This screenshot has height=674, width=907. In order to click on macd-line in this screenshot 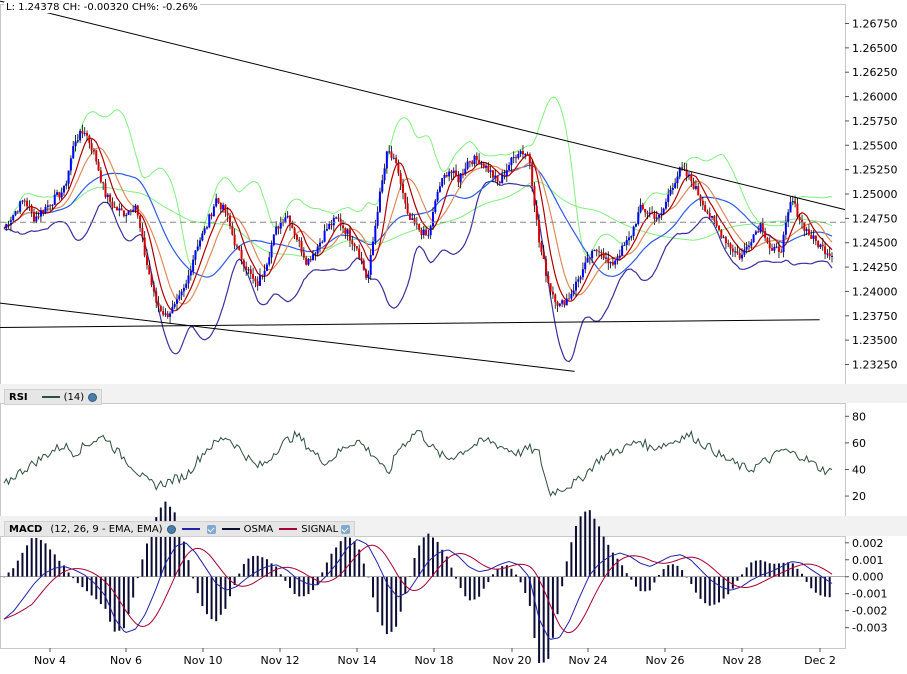, I will do `click(418, 589)`.